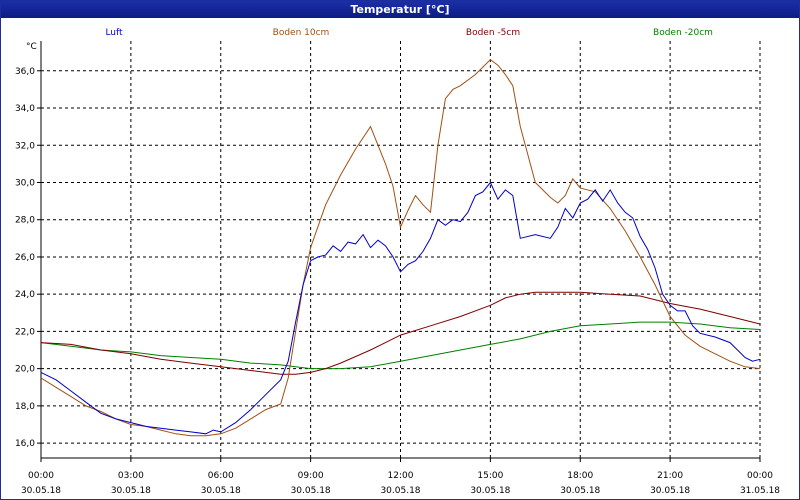 Image resolution: width=800 pixels, height=500 pixels. I want to click on series-line-boden-20cm, so click(400, 345).